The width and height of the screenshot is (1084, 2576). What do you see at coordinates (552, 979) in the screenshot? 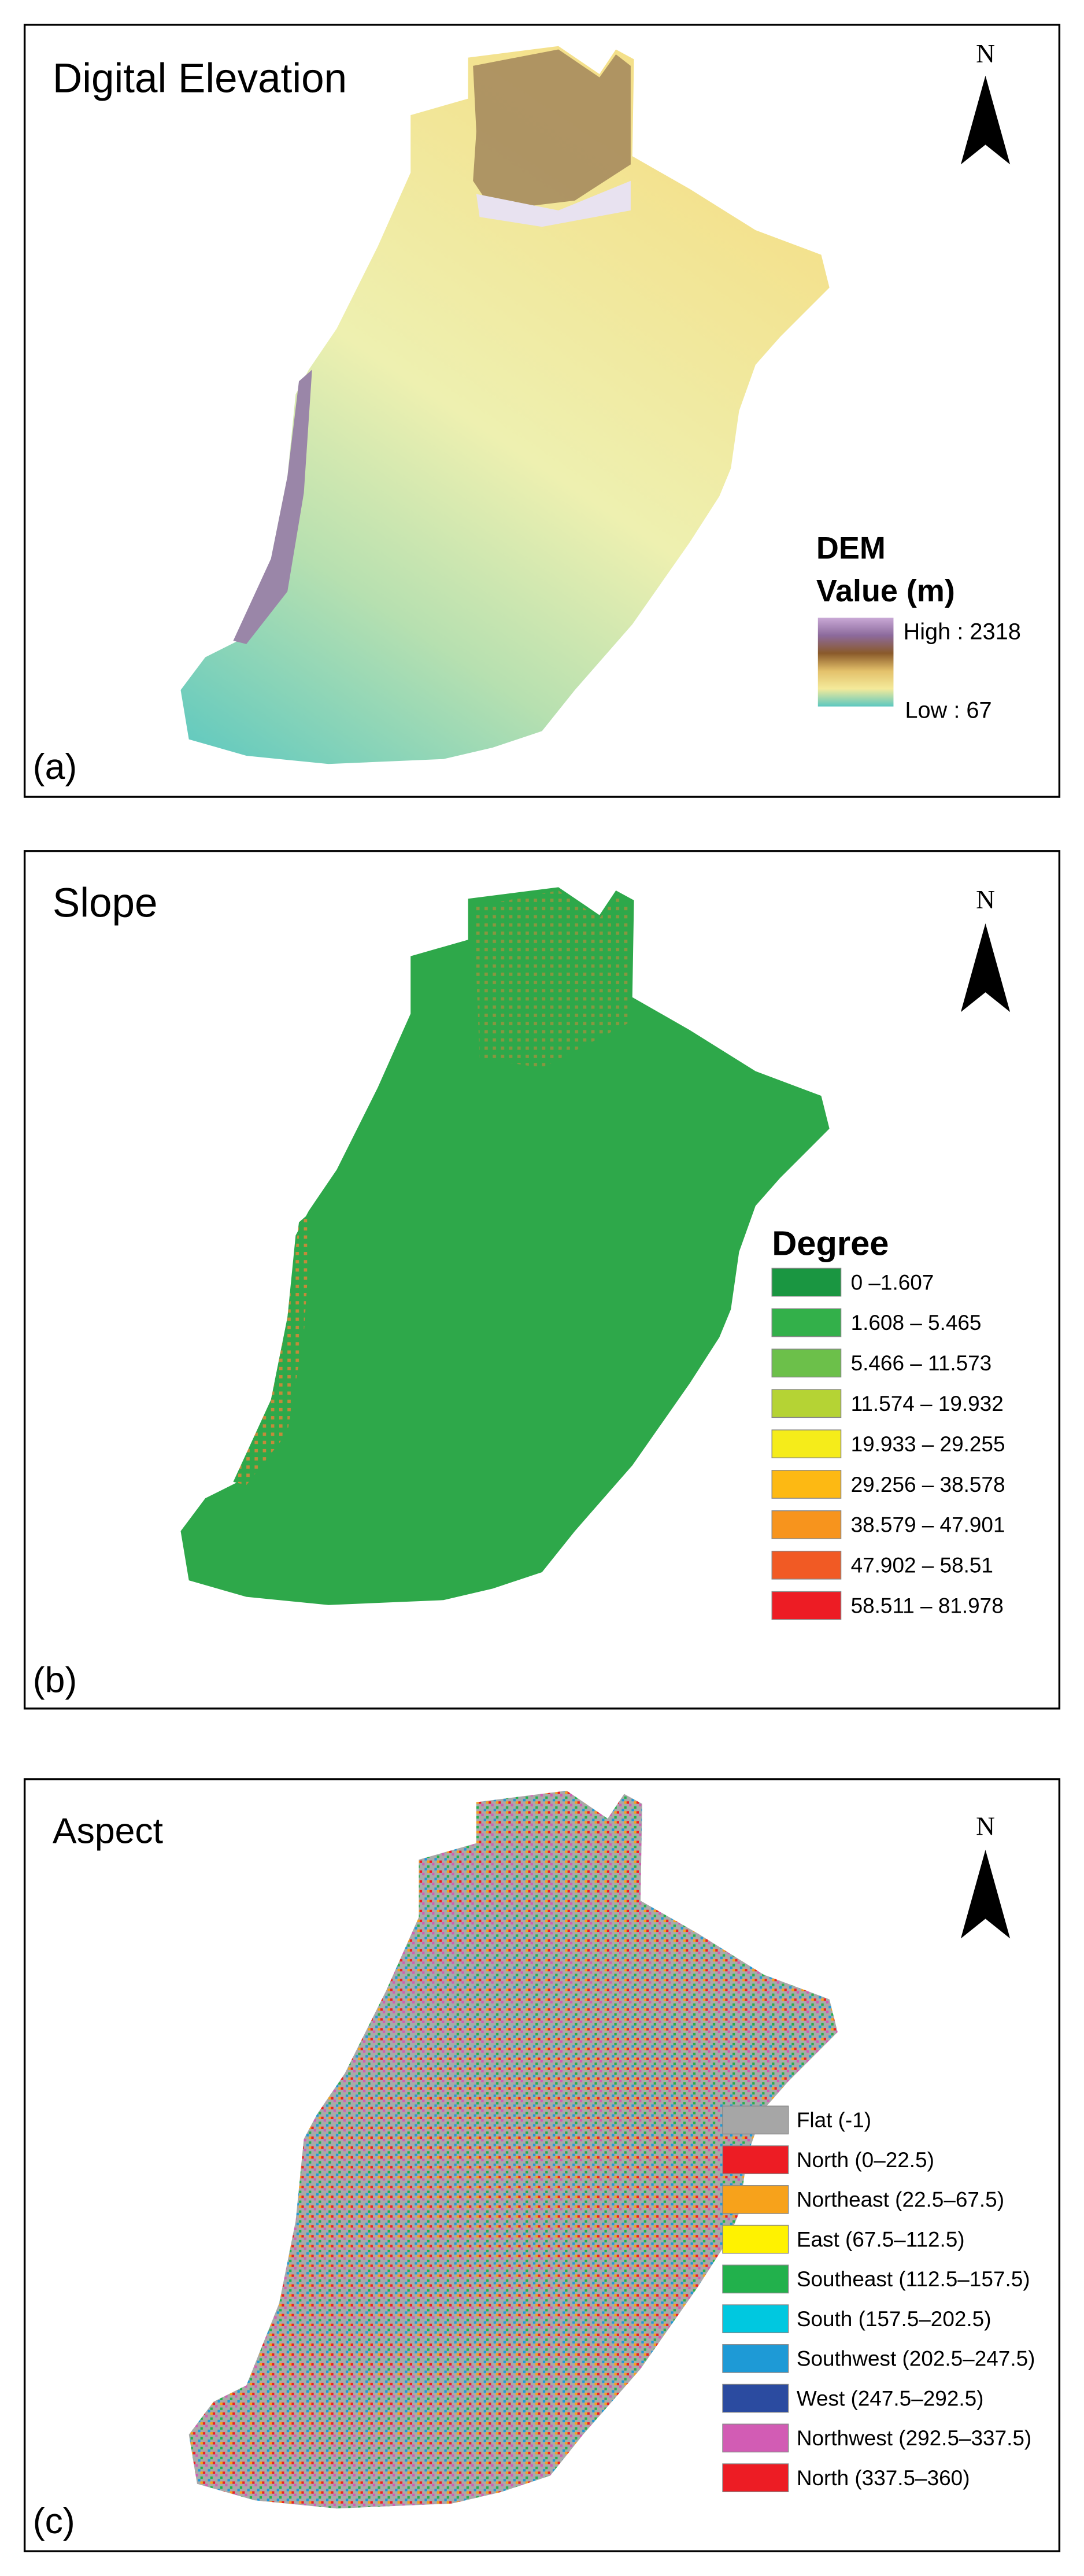
I see `slope-hills` at bounding box center [552, 979].